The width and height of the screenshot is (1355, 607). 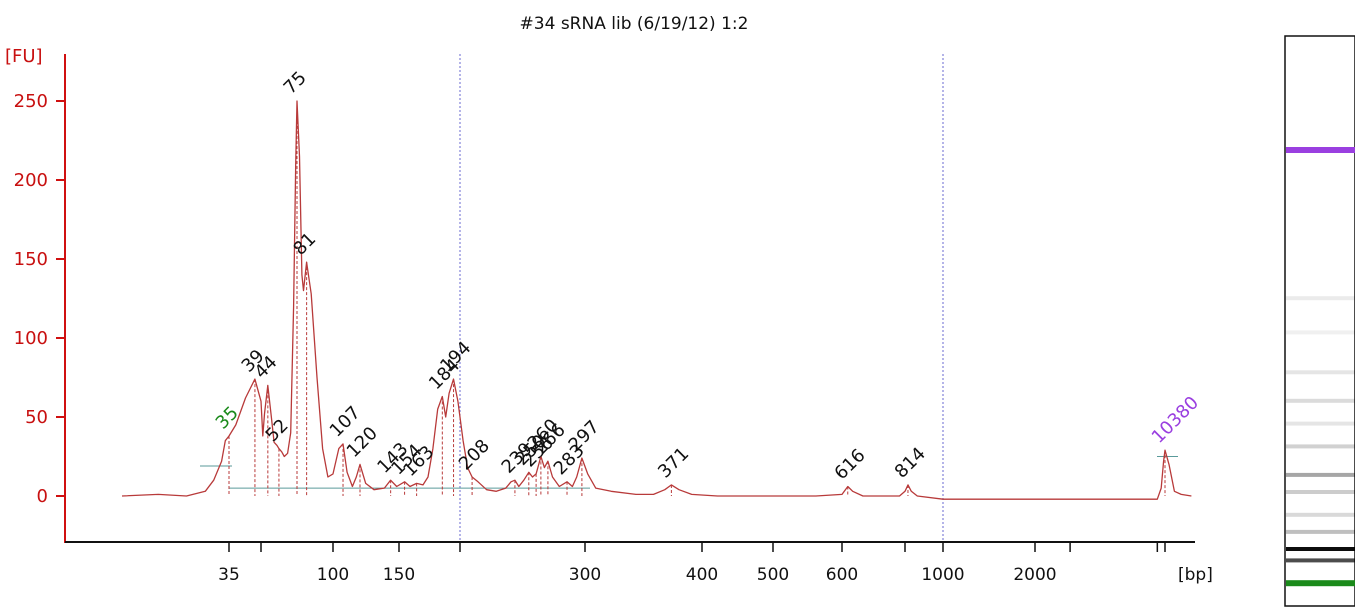 What do you see at coordinates (31, 180) in the screenshot?
I see `y-tick-label-200: 200` at bounding box center [31, 180].